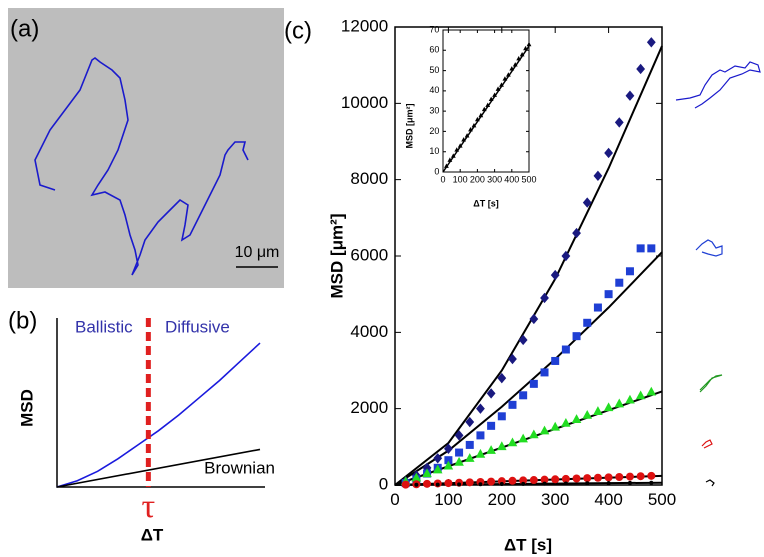 Image resolution: width=764 pixels, height=557 pixels. Describe the element at coordinates (239, 467) in the screenshot. I see `annotation: Brownian` at that location.